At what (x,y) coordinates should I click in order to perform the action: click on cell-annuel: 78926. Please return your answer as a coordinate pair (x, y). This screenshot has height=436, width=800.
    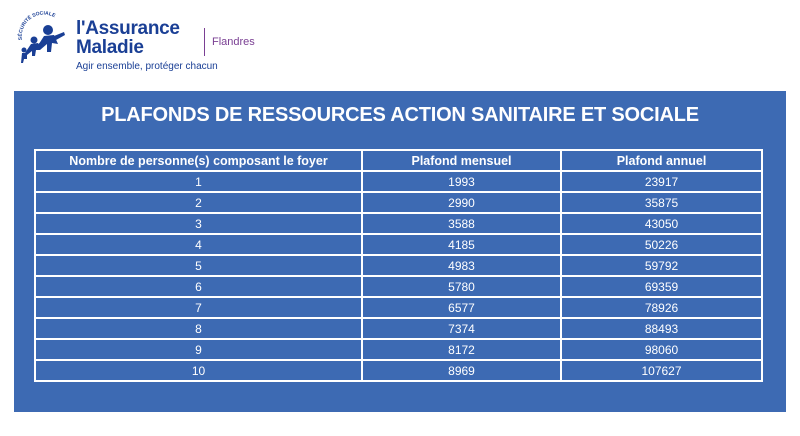
    Looking at the image, I should click on (661, 307).